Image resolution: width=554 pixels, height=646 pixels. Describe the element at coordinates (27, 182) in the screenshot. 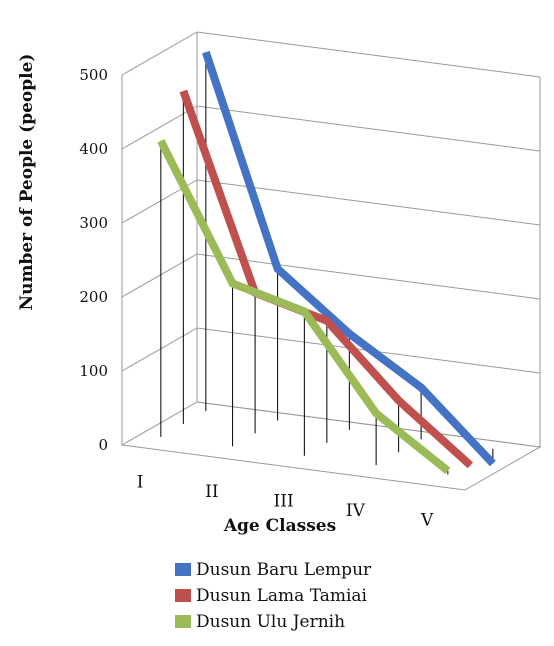

I see `y-axis-title: Number of People (people)` at that location.